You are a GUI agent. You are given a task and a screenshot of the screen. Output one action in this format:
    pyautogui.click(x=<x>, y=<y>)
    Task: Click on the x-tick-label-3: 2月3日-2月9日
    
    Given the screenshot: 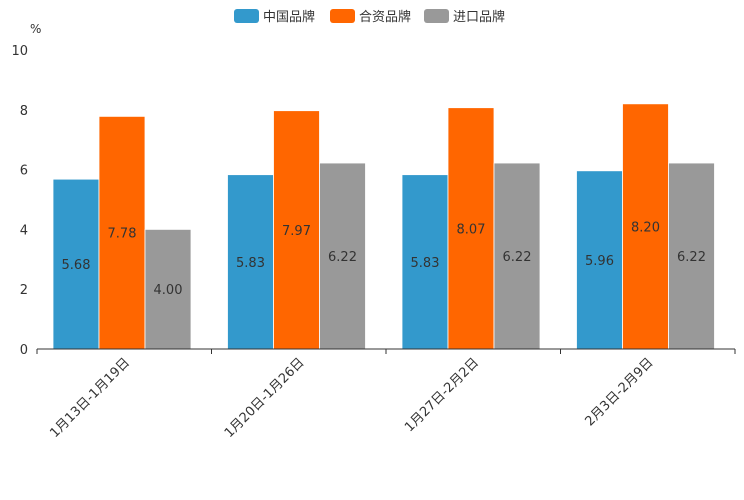 What is the action you would take?
    pyautogui.click(x=619, y=392)
    